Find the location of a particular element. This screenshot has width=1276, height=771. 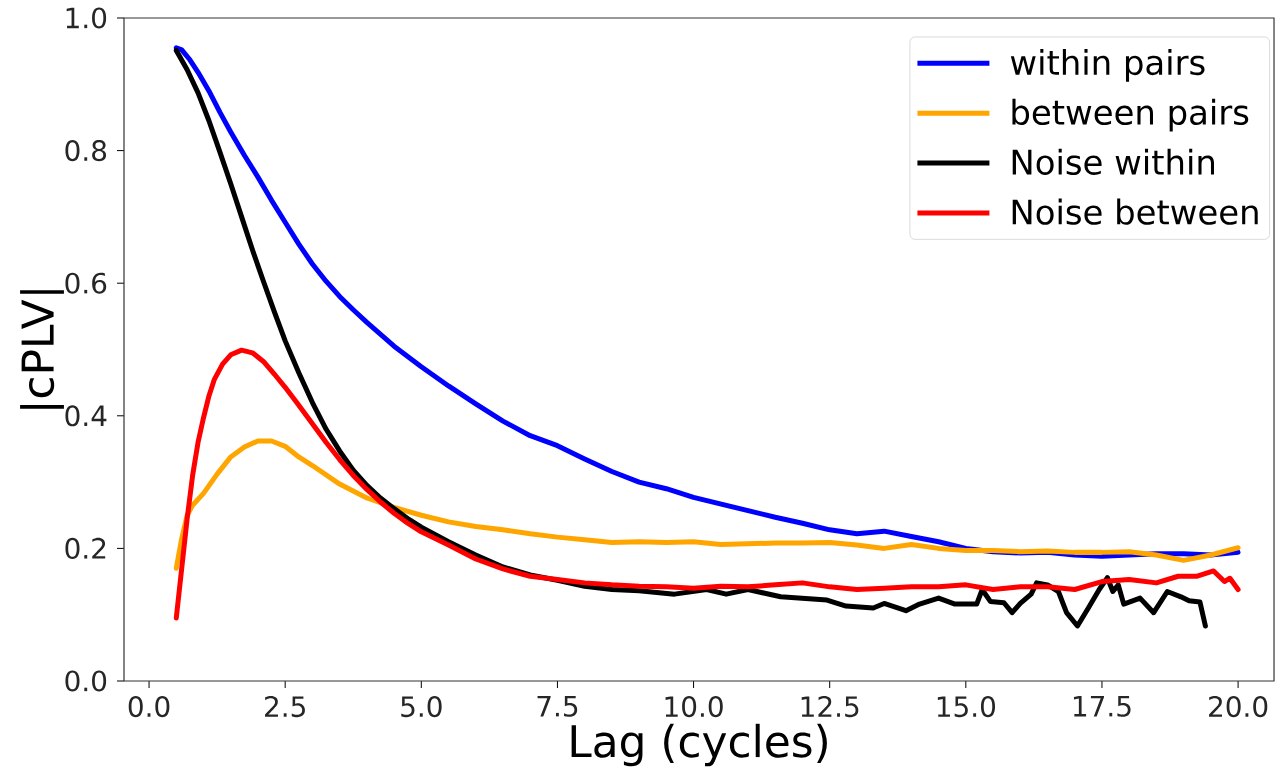

y-axis-title: |cPLV| is located at coordinates (42, 349).